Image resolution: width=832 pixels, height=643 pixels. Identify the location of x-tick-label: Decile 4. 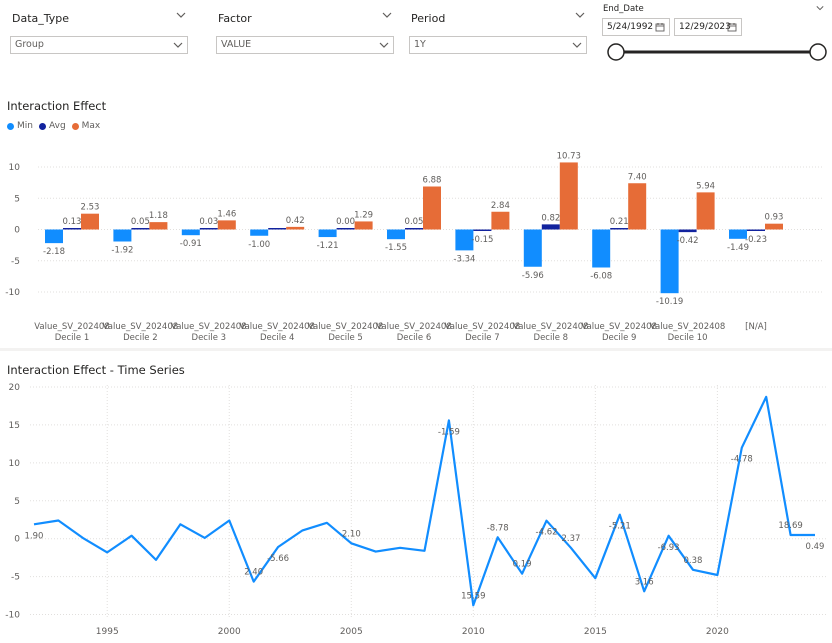
(277, 338).